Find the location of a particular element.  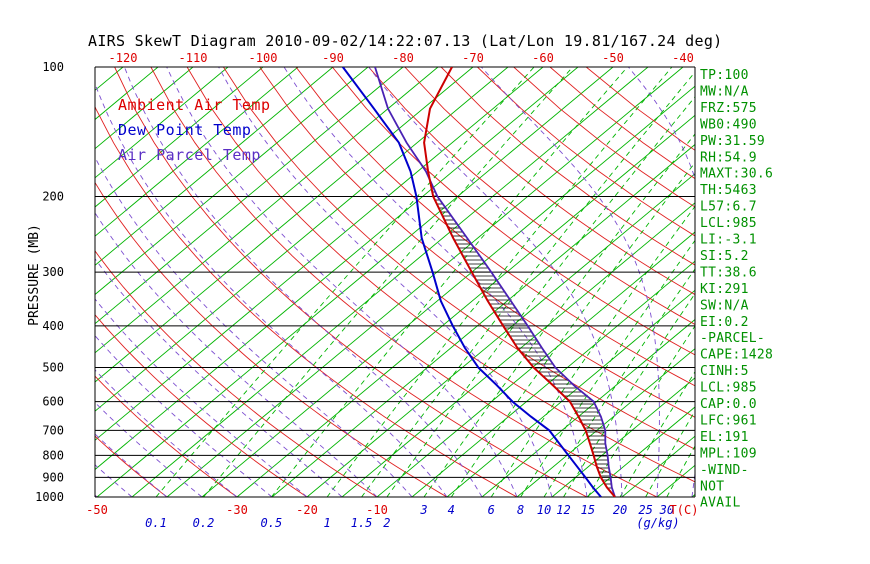

bottom-temp-tick-label: -50 is located at coordinates (97, 510).